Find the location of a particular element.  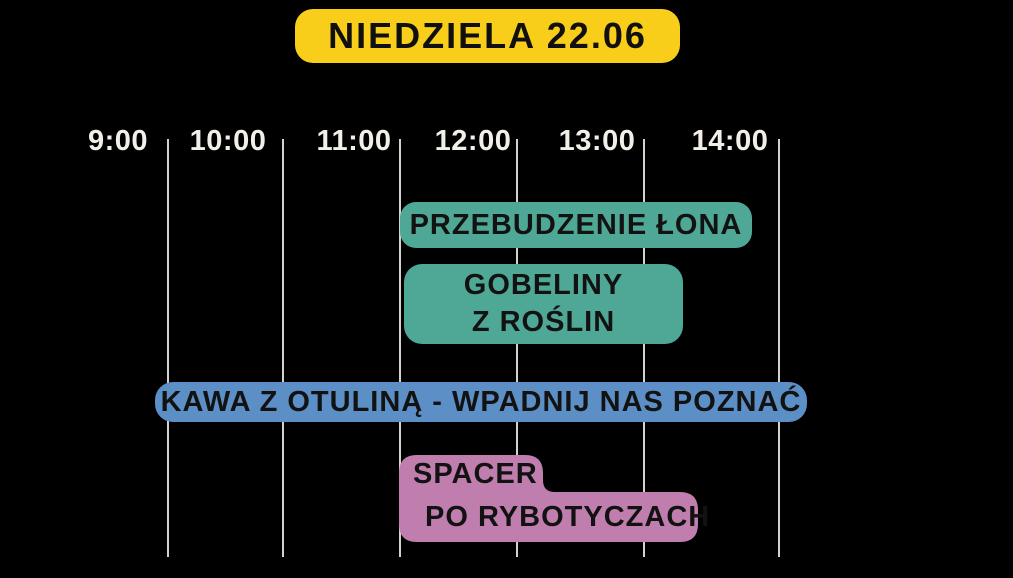

day-badge: NIEDZIELA 22.06 is located at coordinates (487, 36).